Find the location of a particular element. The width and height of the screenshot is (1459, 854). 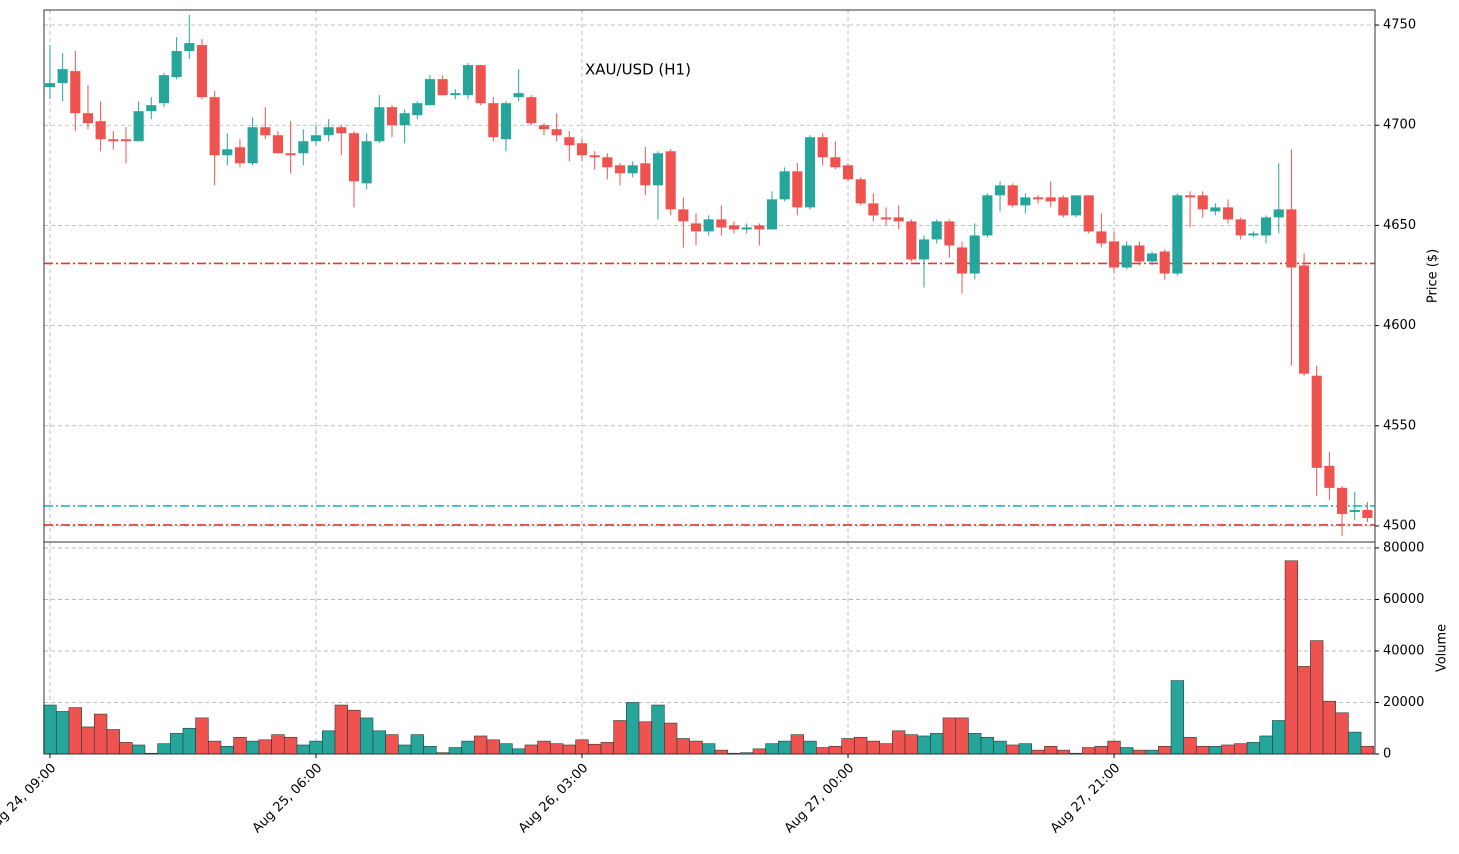

y-tick-label: 4500 is located at coordinates (1399, 525).